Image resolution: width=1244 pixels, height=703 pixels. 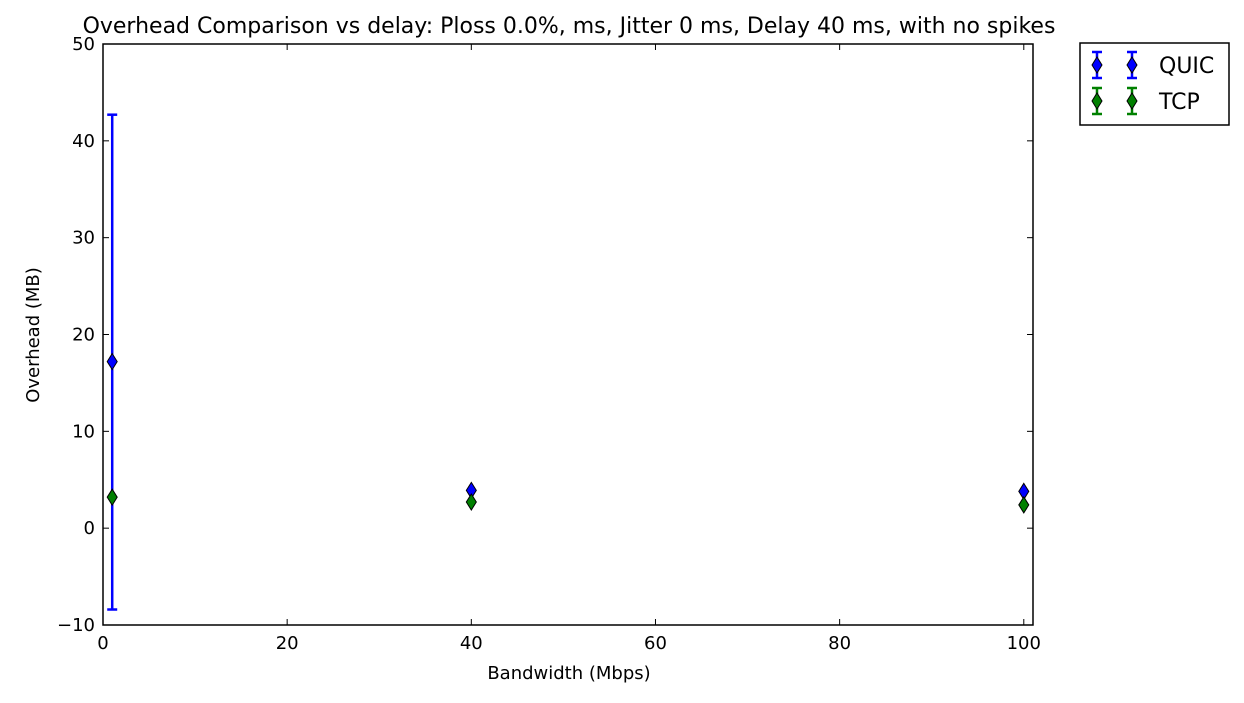 What do you see at coordinates (287, 643) in the screenshot?
I see `x-tick-label: 20` at bounding box center [287, 643].